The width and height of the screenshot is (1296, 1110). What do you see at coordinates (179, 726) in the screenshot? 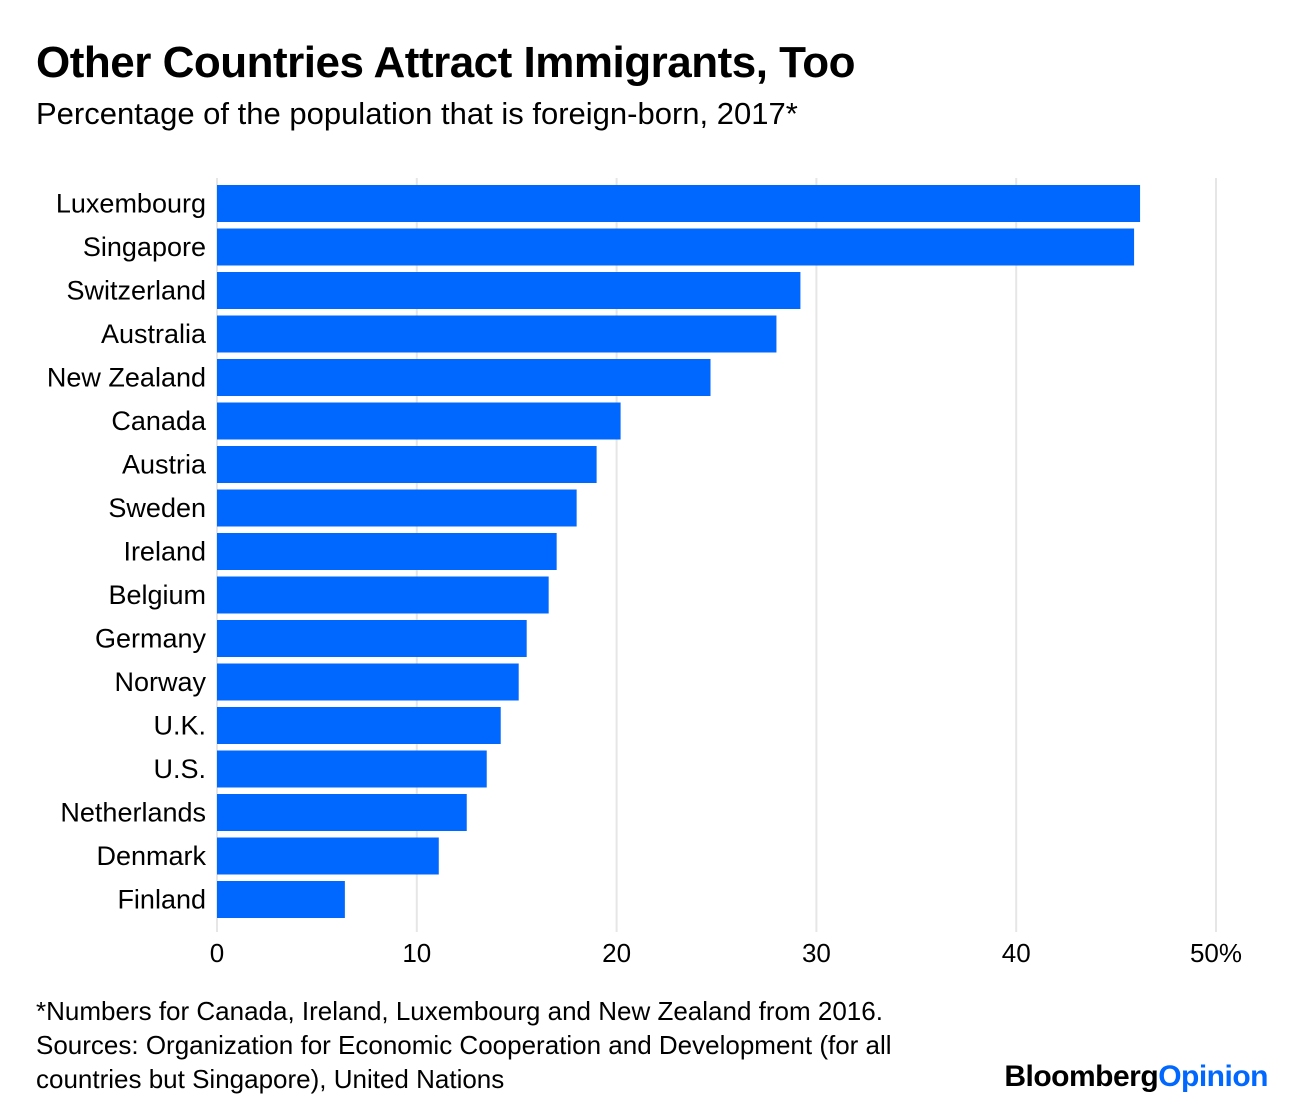
I see `category-label: U.K.` at bounding box center [179, 726].